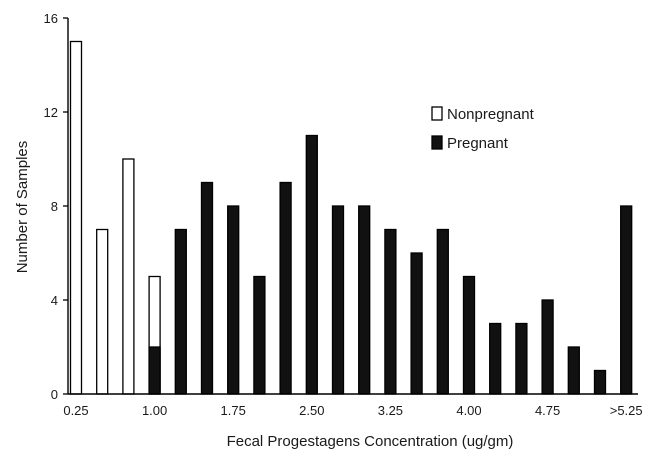  I want to click on y-axis-title: Number of Samples, so click(22, 207).